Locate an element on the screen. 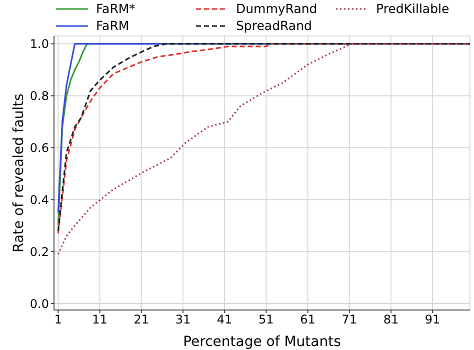  x-tick-label: 31 is located at coordinates (183, 319).